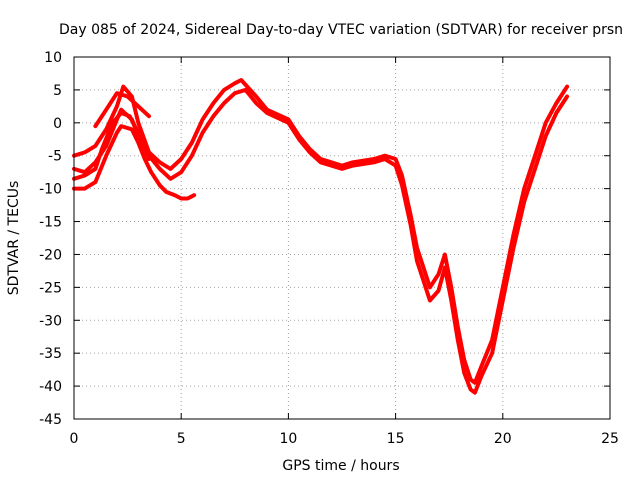 Image resolution: width=640 pixels, height=480 pixels. Describe the element at coordinates (50, 223) in the screenshot. I see `y-tick-label: -15` at that location.